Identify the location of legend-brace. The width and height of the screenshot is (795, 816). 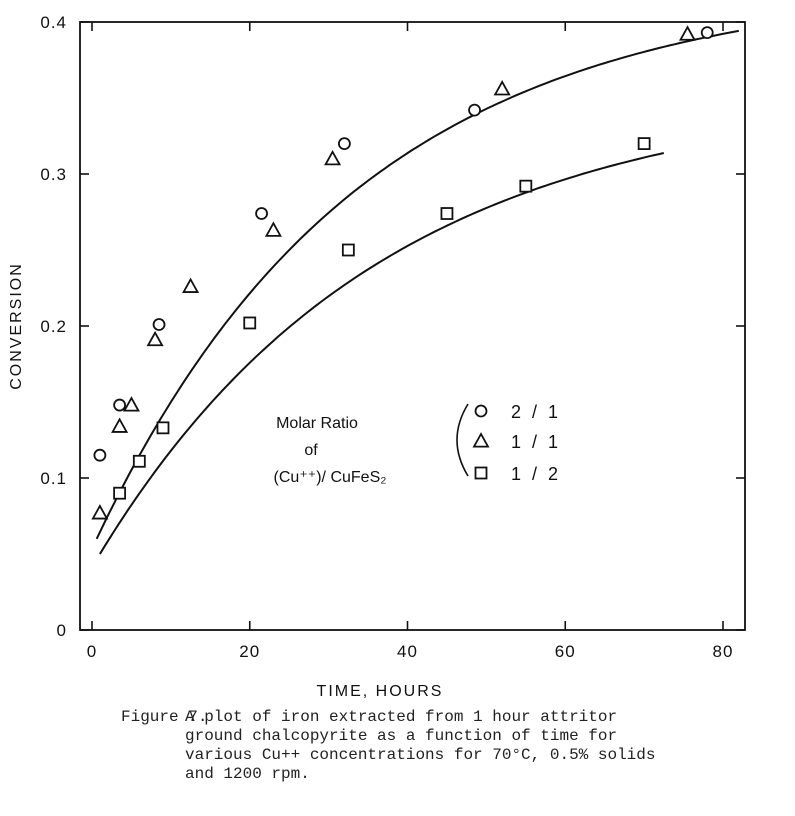
(462, 440).